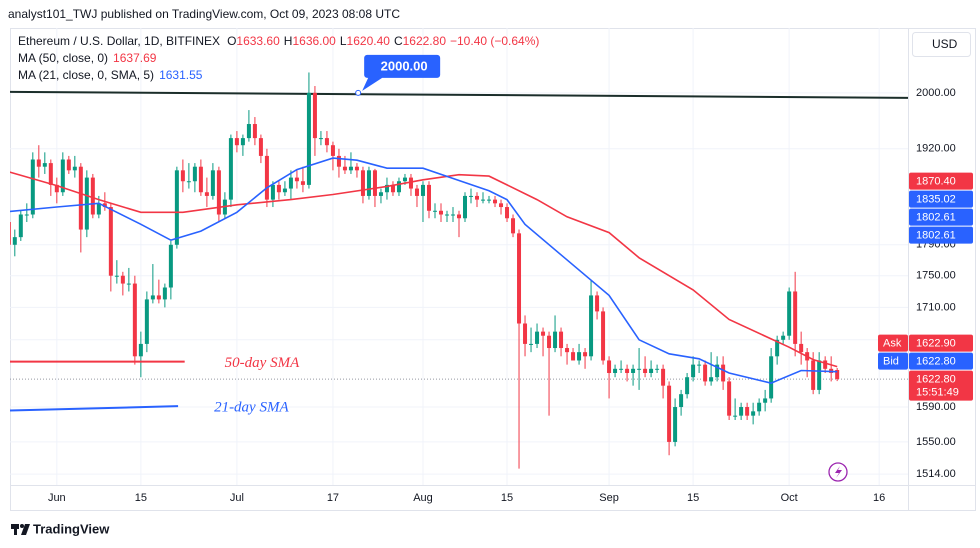  What do you see at coordinates (936, 379) in the screenshot?
I see `price-tag-label: 1622.80` at bounding box center [936, 379].